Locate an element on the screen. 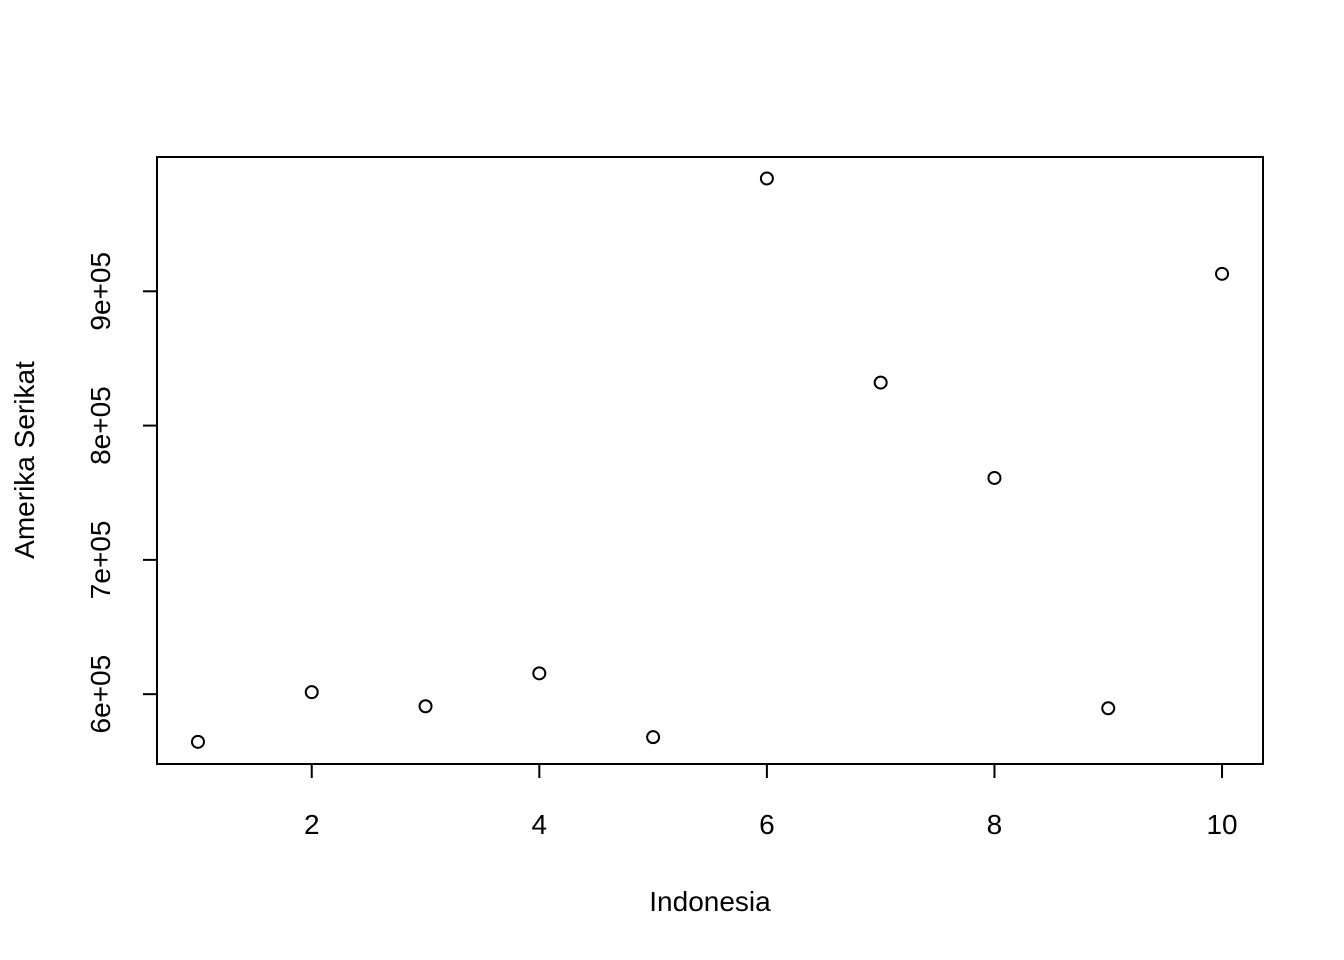 The image size is (1344, 960). x-axis: 2 4 6 8 10 is located at coordinates (771, 801).